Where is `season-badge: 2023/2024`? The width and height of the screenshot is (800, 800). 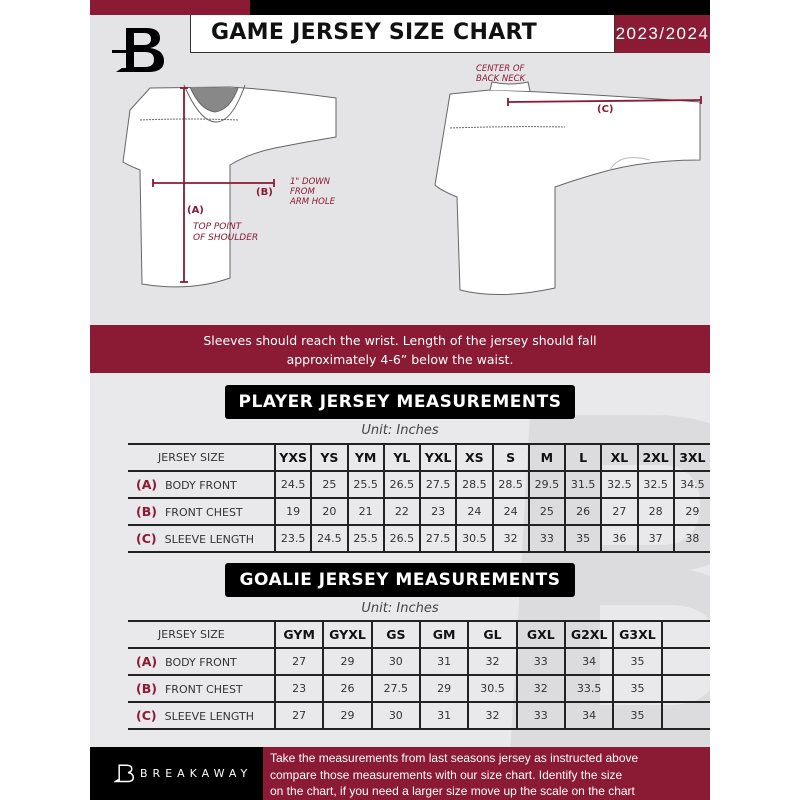 season-badge: 2023/2024 is located at coordinates (662, 34).